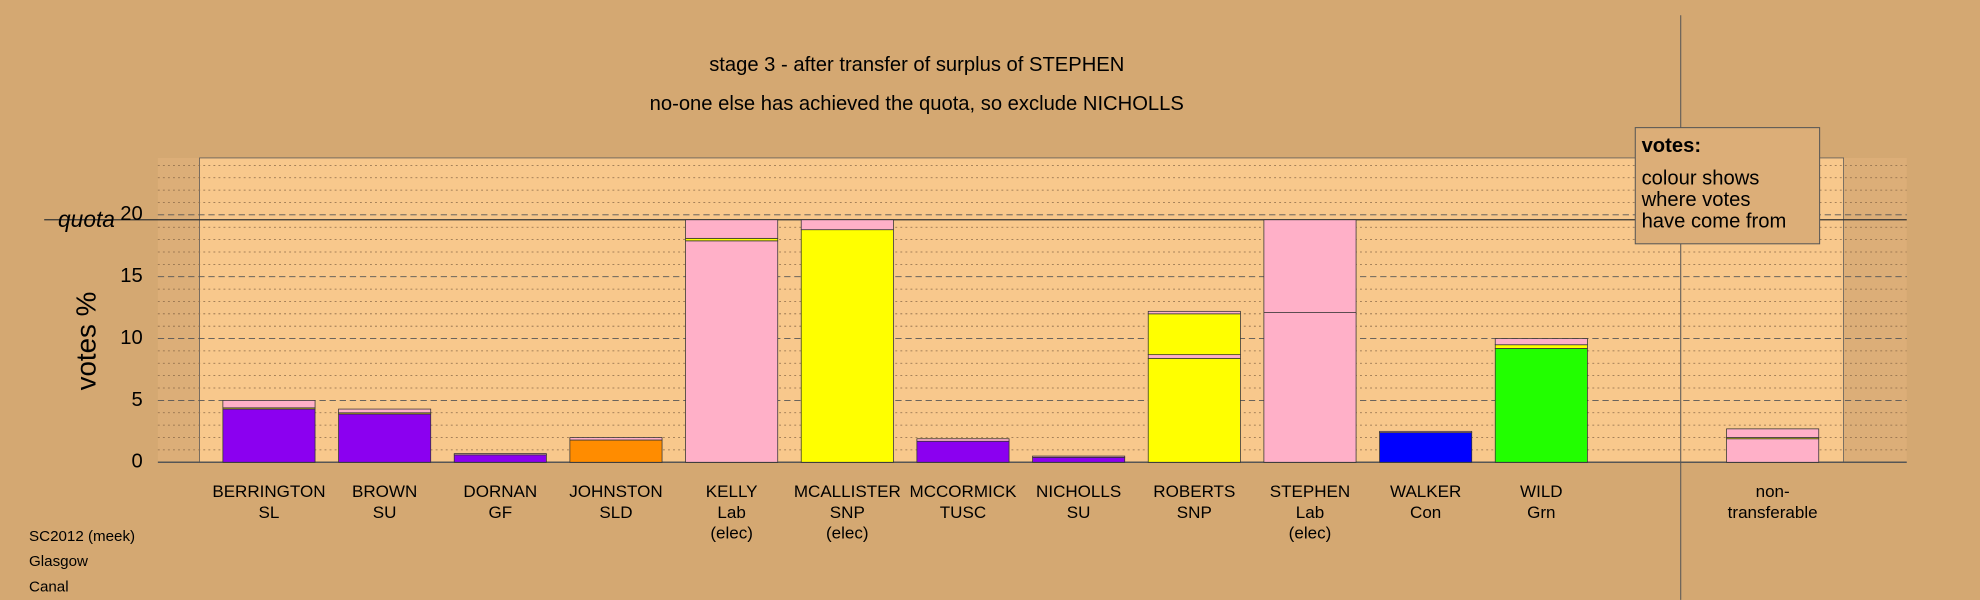 The image size is (1980, 600). What do you see at coordinates (963, 512) in the screenshot?
I see `x-tick-label: TUSC` at bounding box center [963, 512].